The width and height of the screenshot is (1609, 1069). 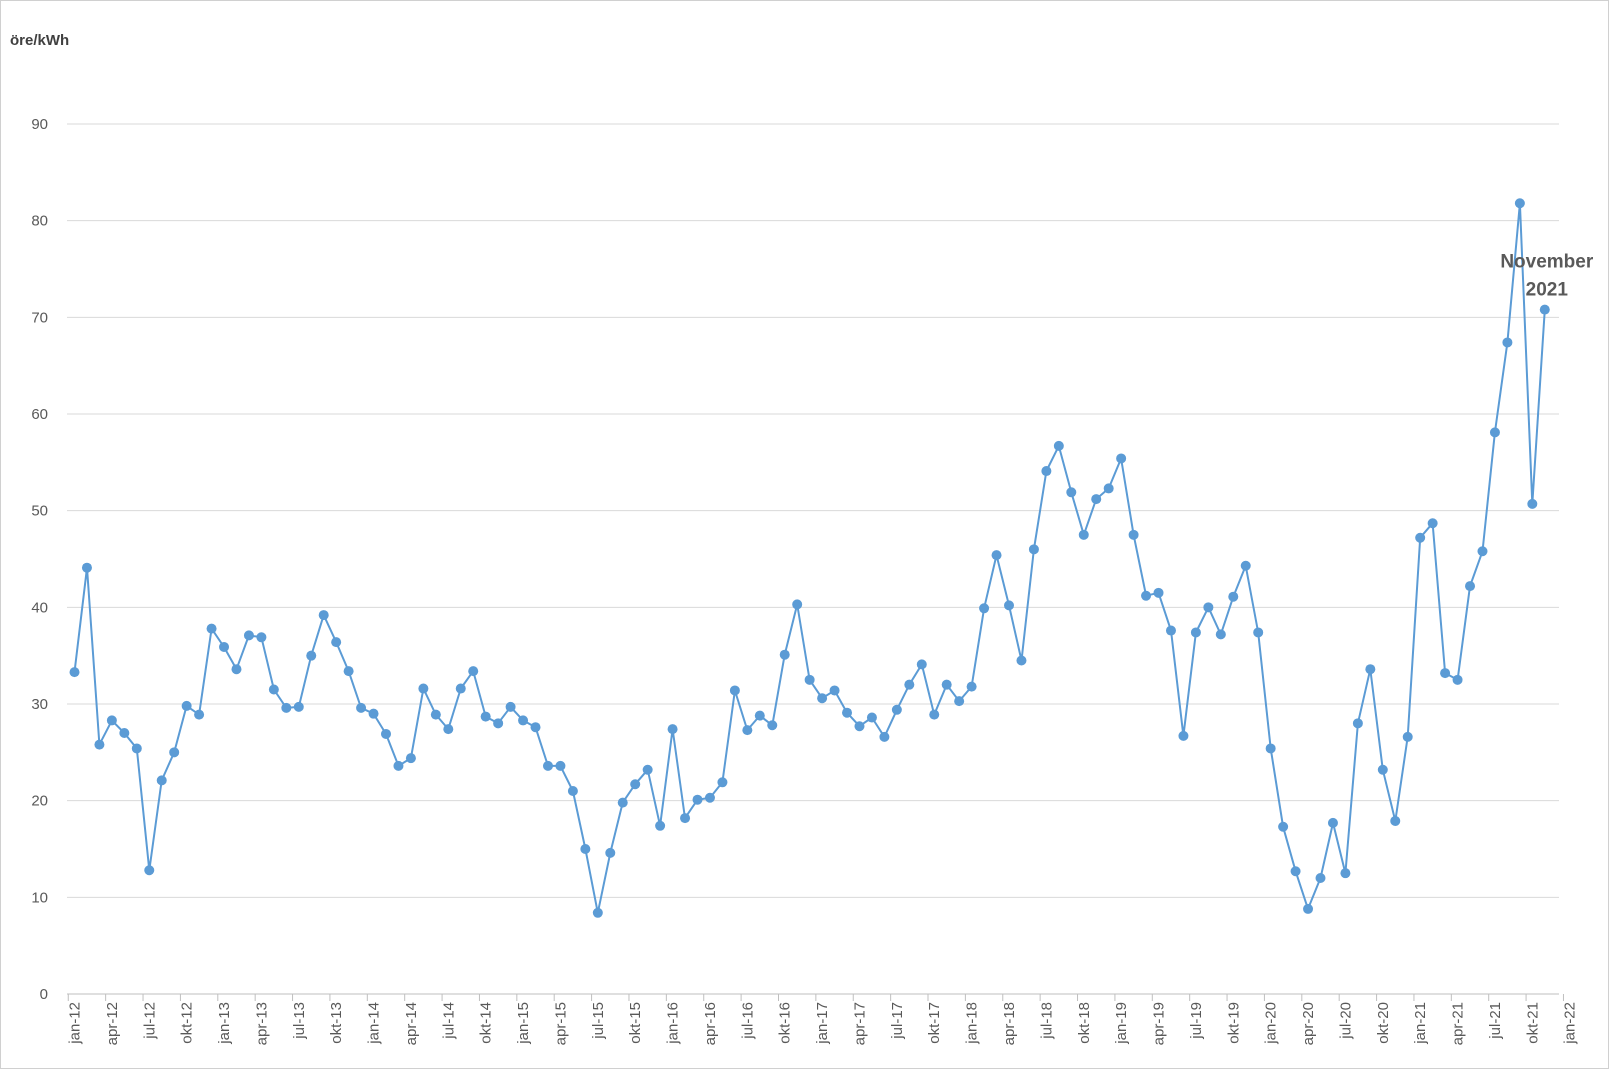 What do you see at coordinates (934, 1023) in the screenshot?
I see `x-tick-label: okt-17` at bounding box center [934, 1023].